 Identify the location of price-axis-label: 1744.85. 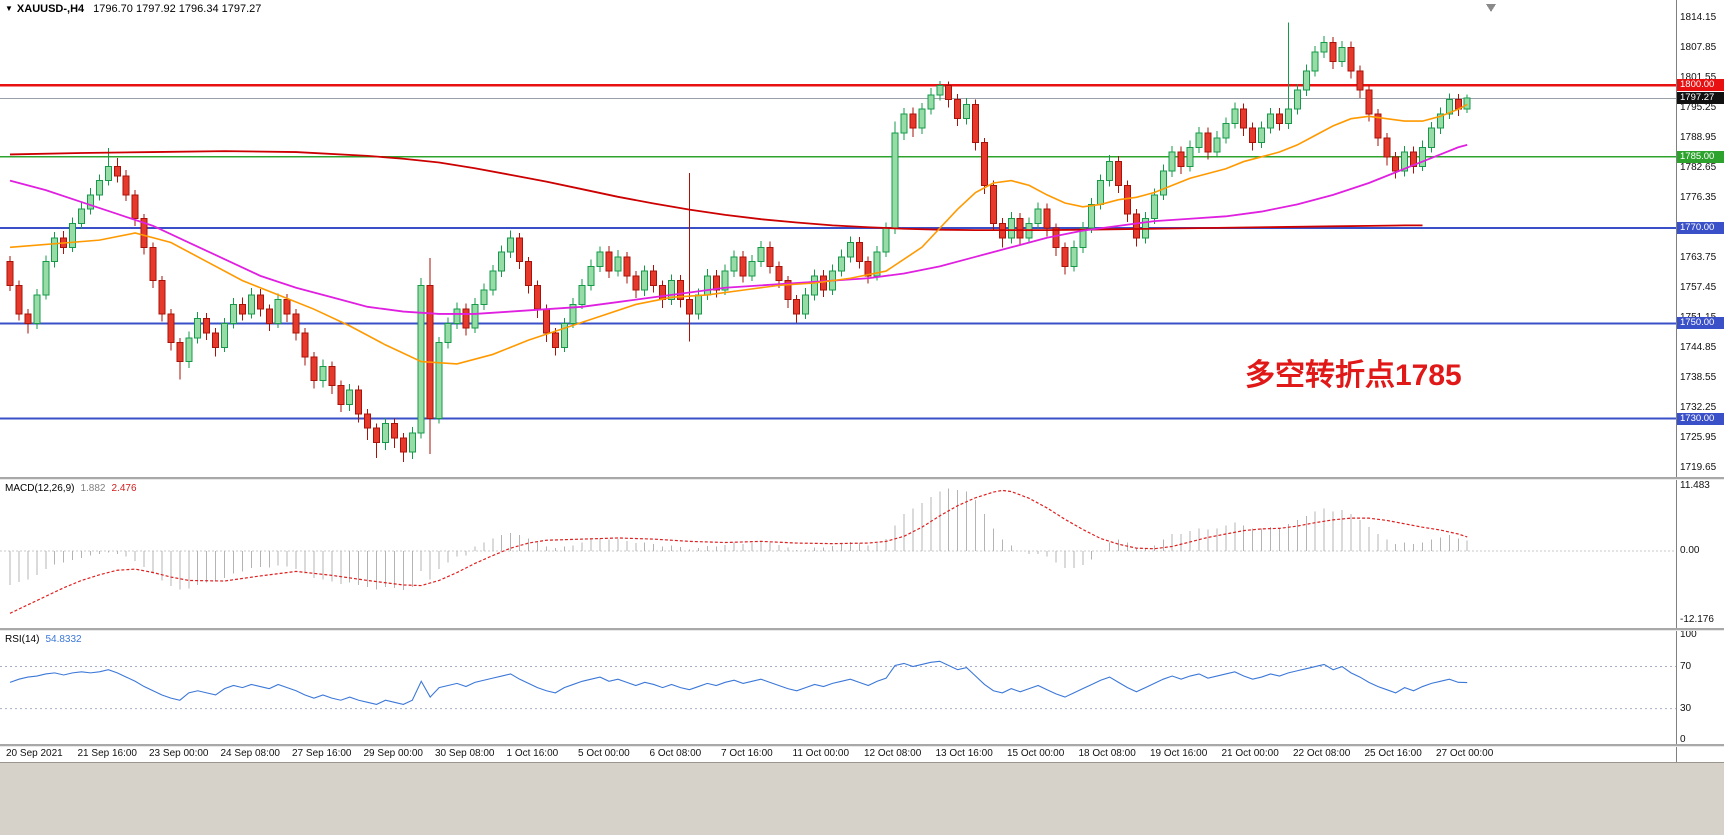
(1698, 347).